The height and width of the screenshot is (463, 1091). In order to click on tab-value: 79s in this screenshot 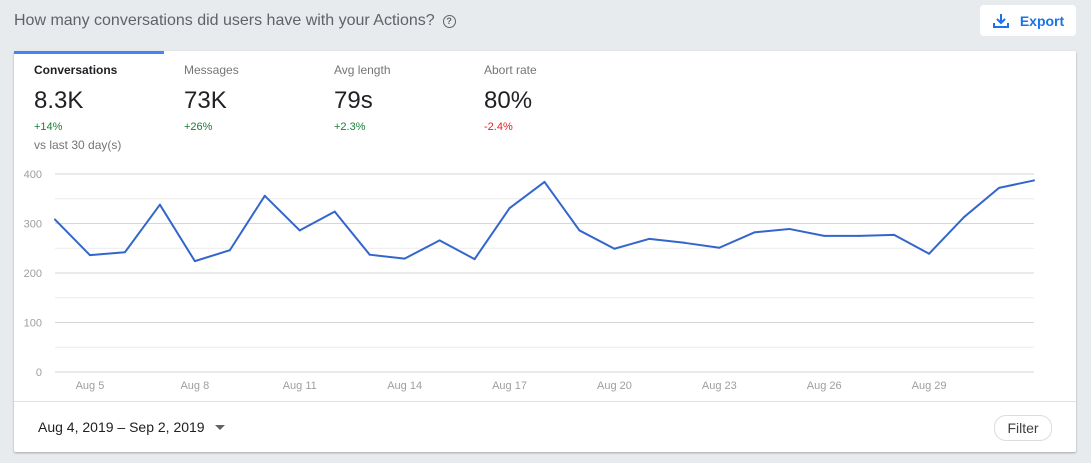, I will do `click(353, 100)`.